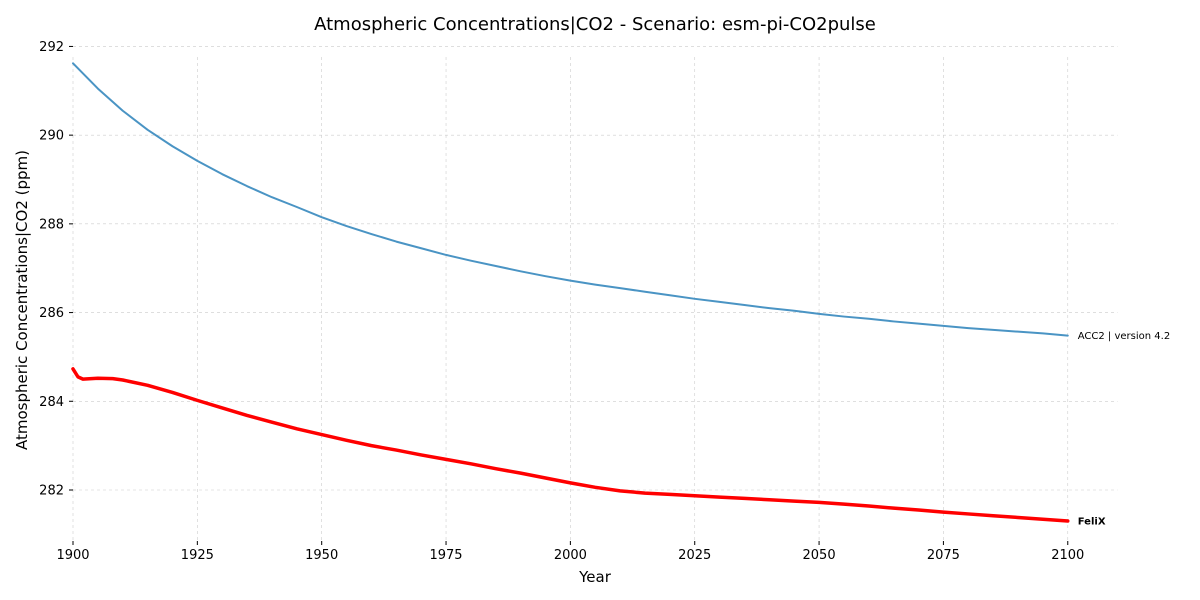 This screenshot has width=1200, height=600. What do you see at coordinates (51, 313) in the screenshot?
I see `y-tick-label: 286` at bounding box center [51, 313].